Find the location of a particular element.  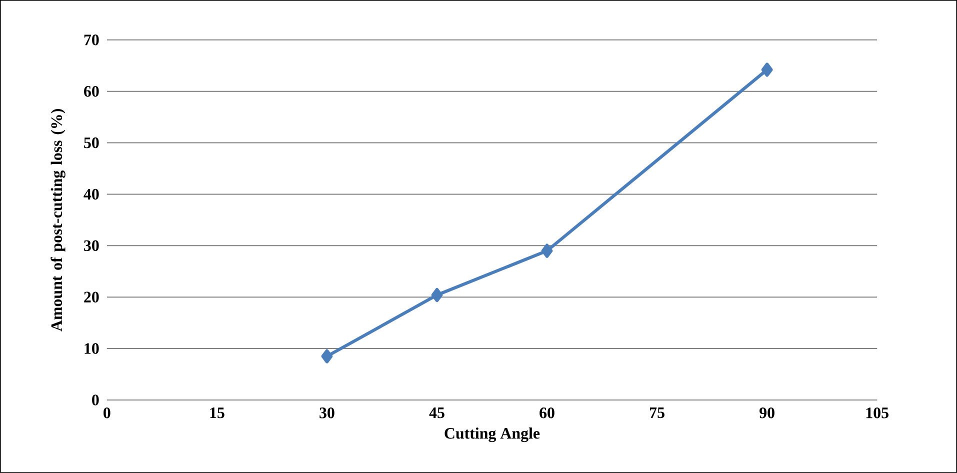

x-tick-label: 15 is located at coordinates (217, 413).